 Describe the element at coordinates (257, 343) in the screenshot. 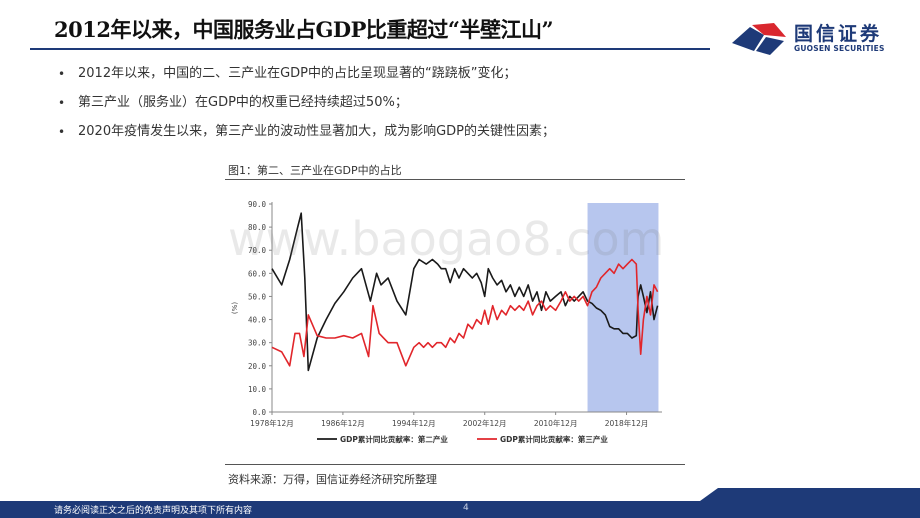

I see `y-tick-label: 30.0` at that location.